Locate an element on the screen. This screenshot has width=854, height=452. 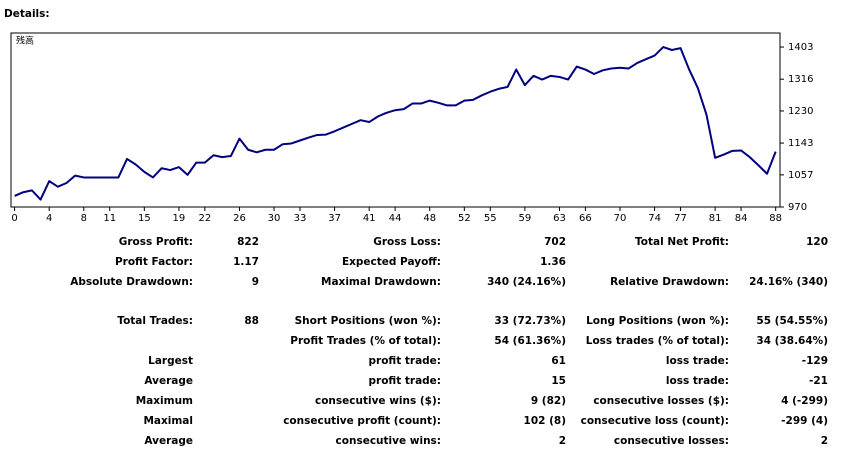
stat-label: Profit Trades (% of total): is located at coordinates (365, 341).